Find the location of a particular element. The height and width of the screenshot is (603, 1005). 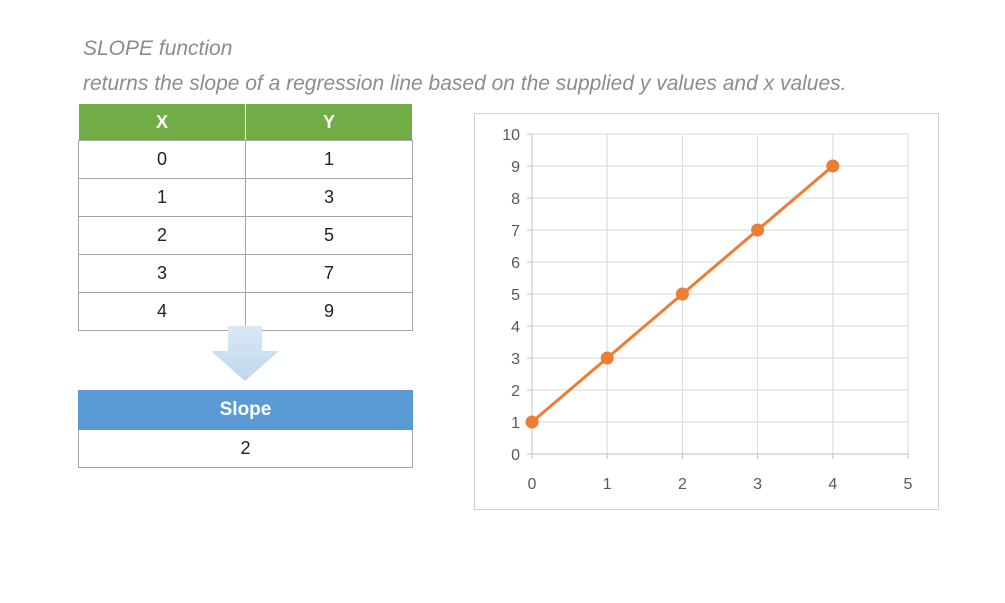

xy-data-table: X Y 0 1 1 3 2 5 3 7 4 9 is located at coordinates (245, 217).